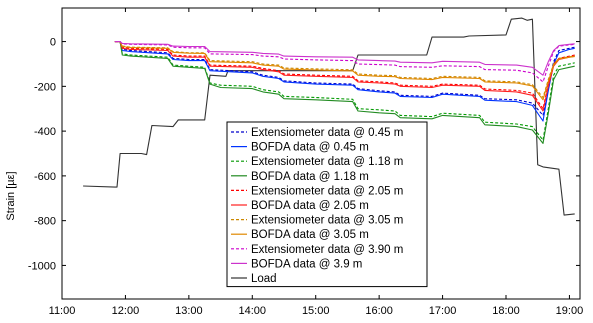 The width and height of the screenshot is (593, 323). Describe the element at coordinates (45, 87) in the screenshot. I see `y-tick-label: -200` at that location.